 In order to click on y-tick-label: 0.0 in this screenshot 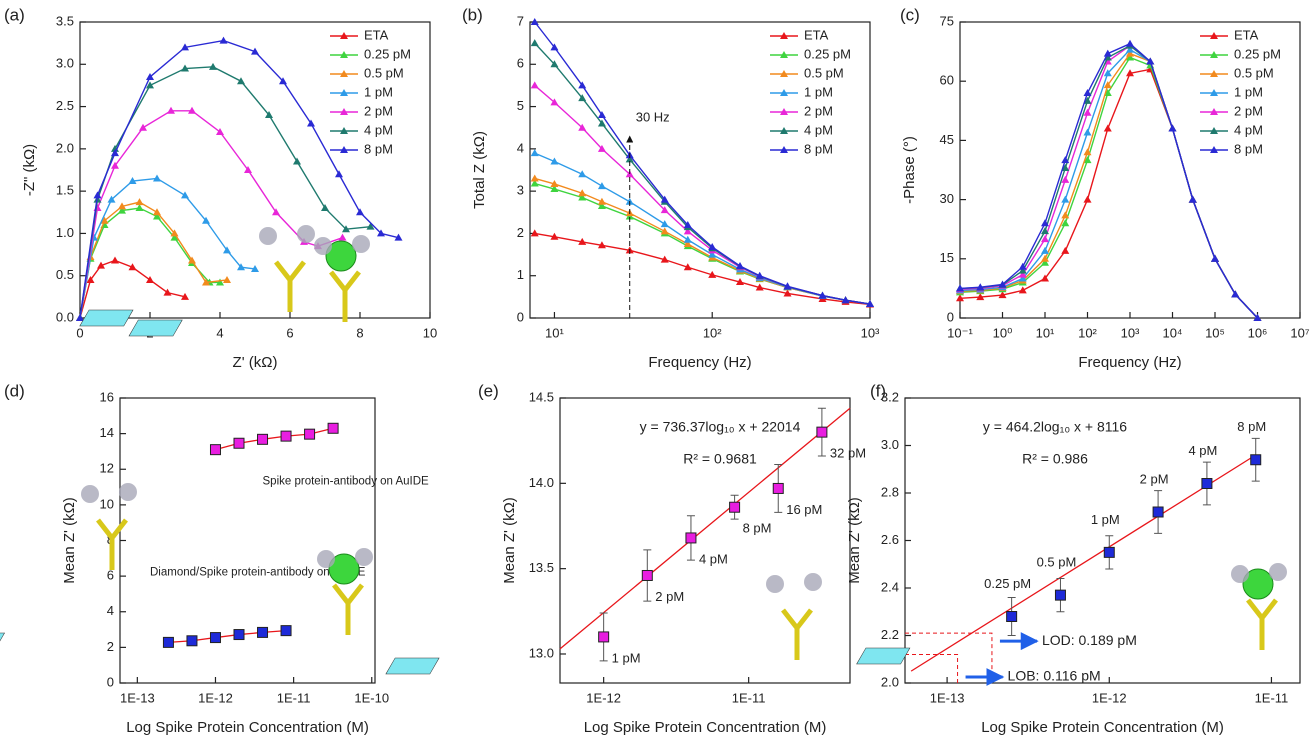, I will do `click(65, 316)`.